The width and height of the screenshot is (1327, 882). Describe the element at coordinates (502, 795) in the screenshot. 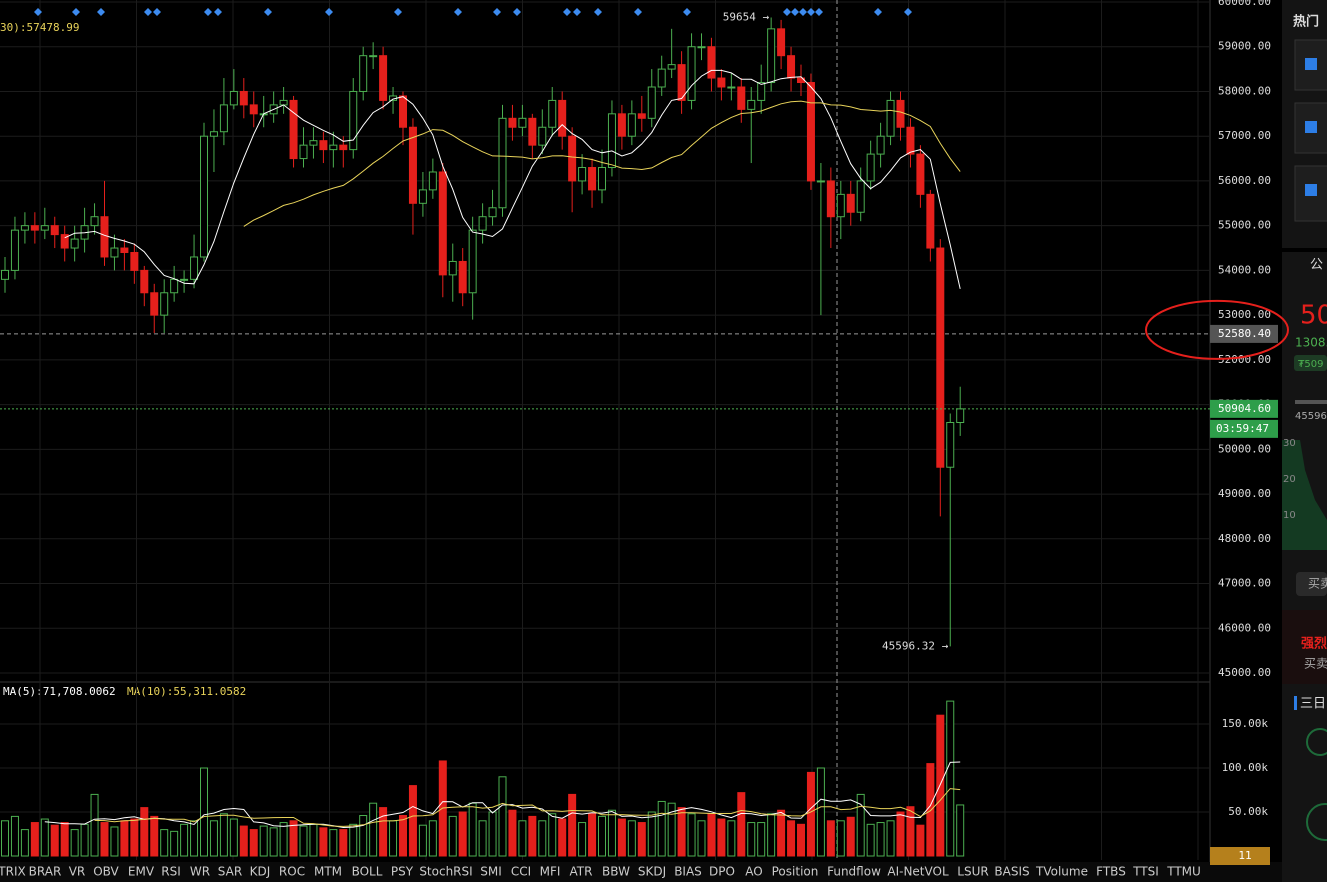

I see `vol-ma-line` at that location.